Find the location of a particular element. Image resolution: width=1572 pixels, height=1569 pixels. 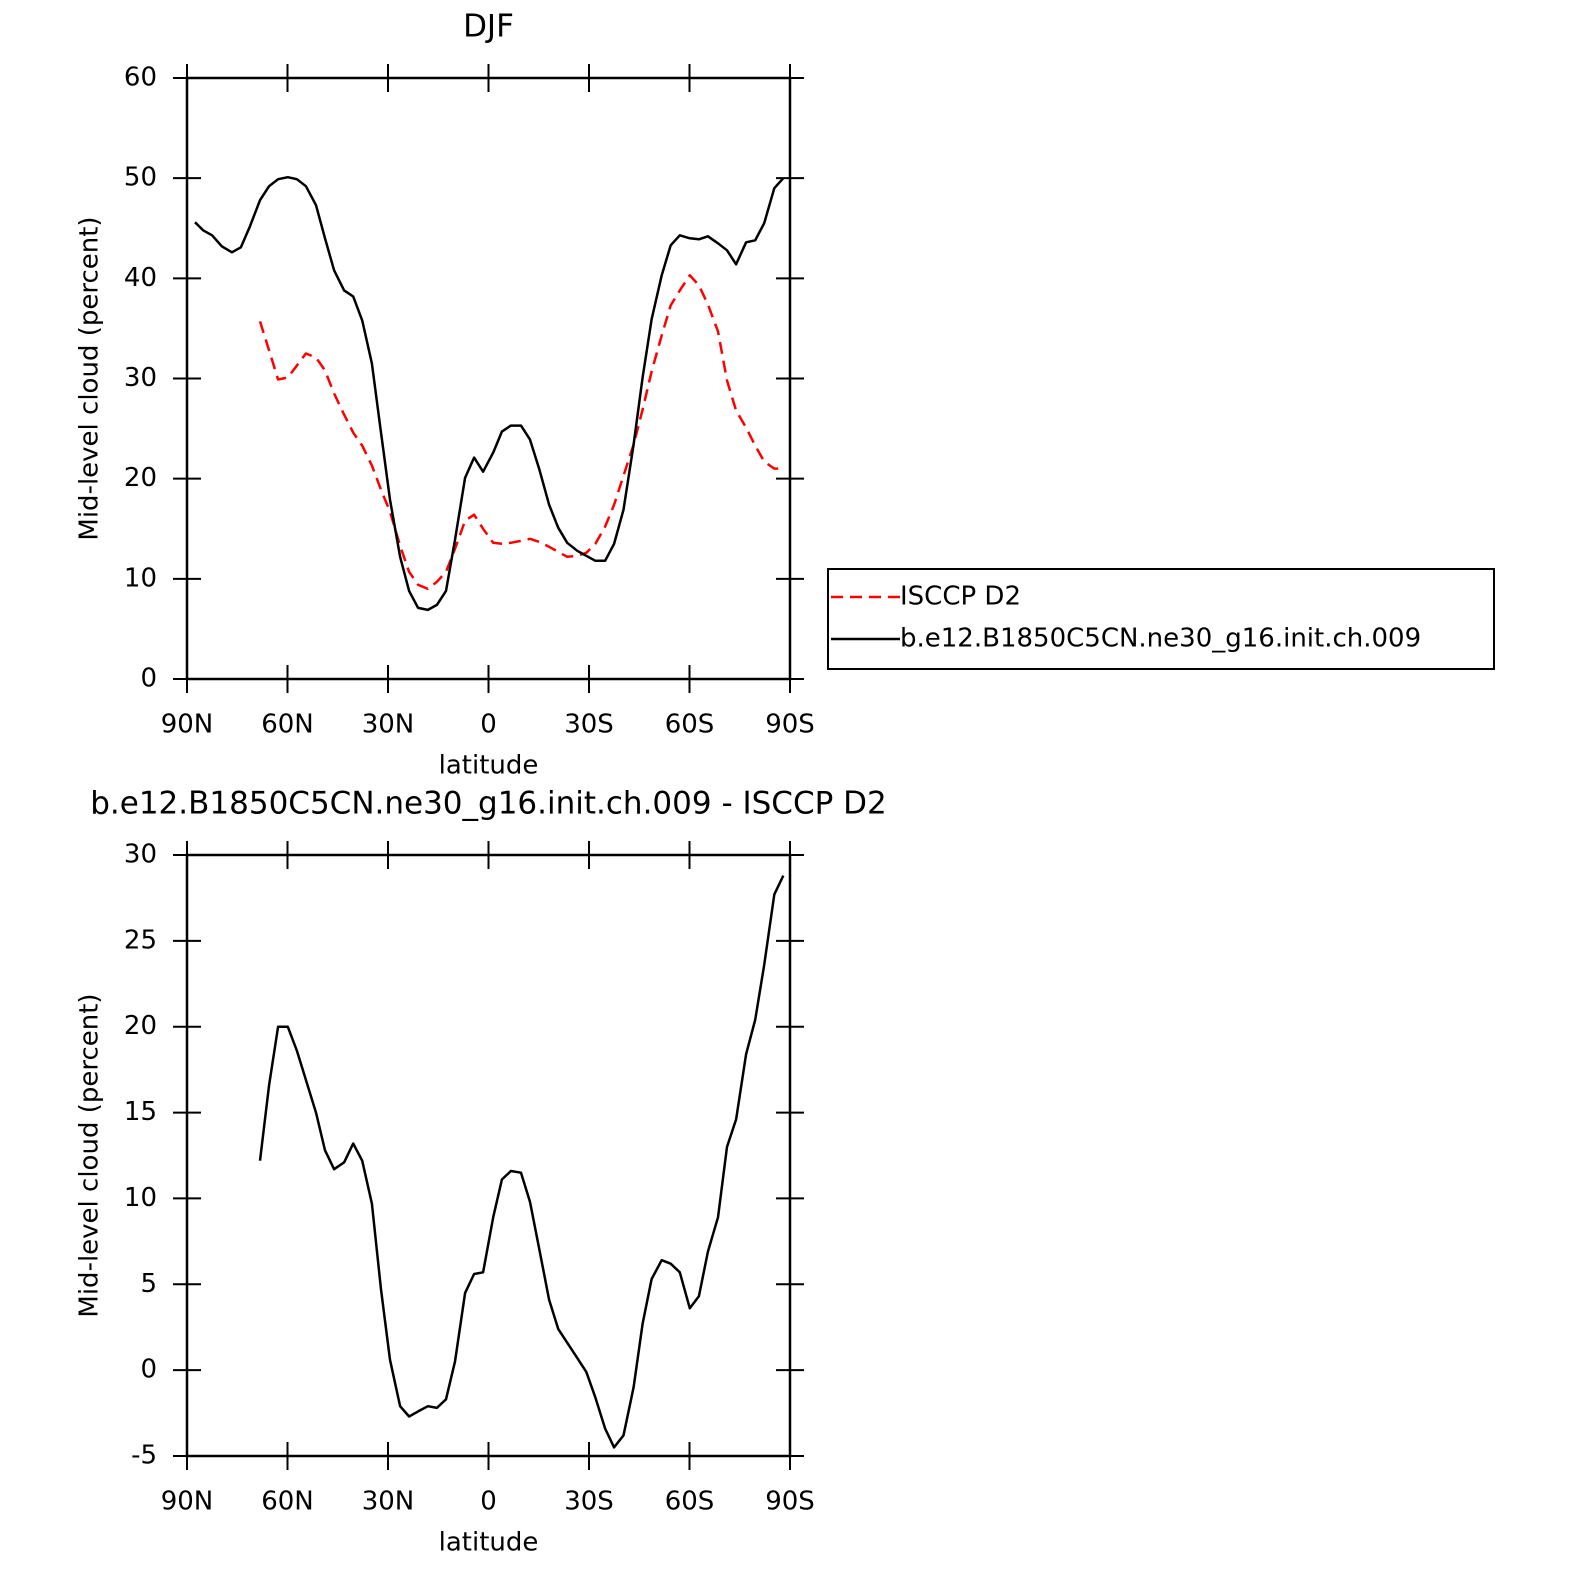

legend-label: ISCCP D2 is located at coordinates (960, 597).